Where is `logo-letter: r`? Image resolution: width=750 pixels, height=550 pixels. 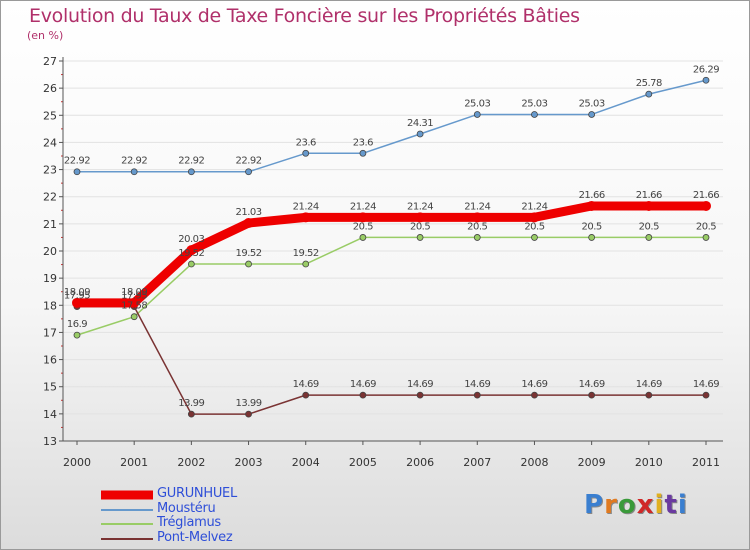
logo-letter: r is located at coordinates (611, 505).